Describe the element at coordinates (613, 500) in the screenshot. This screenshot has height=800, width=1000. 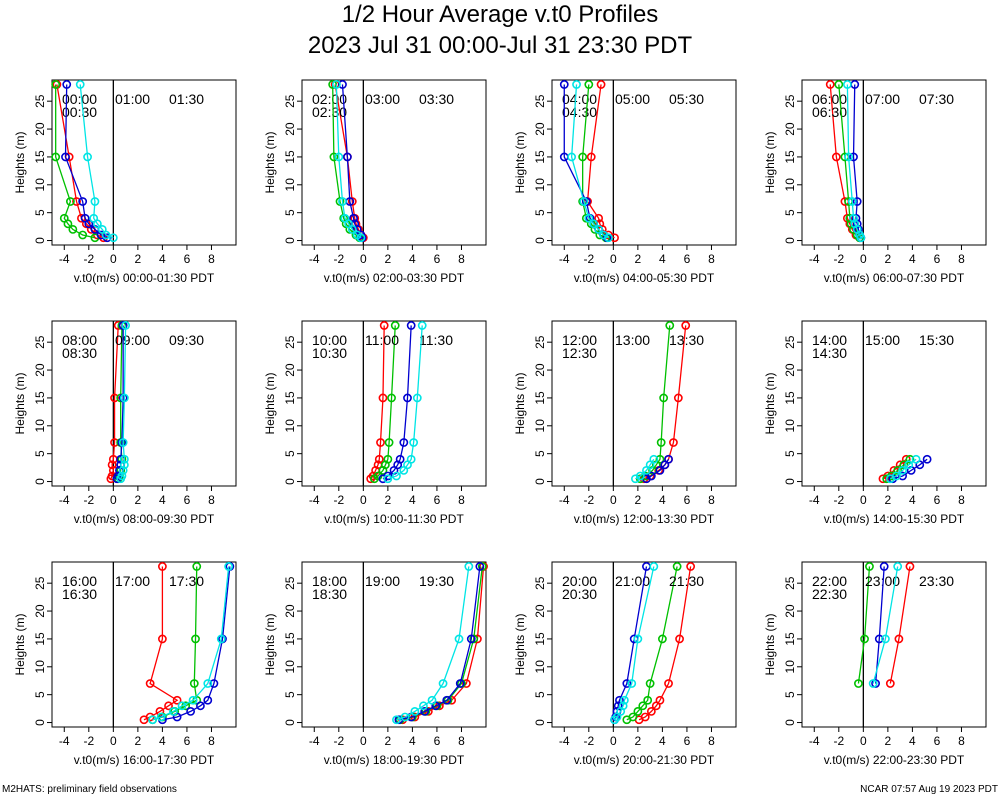
I see `x-tick-label: 0` at that location.